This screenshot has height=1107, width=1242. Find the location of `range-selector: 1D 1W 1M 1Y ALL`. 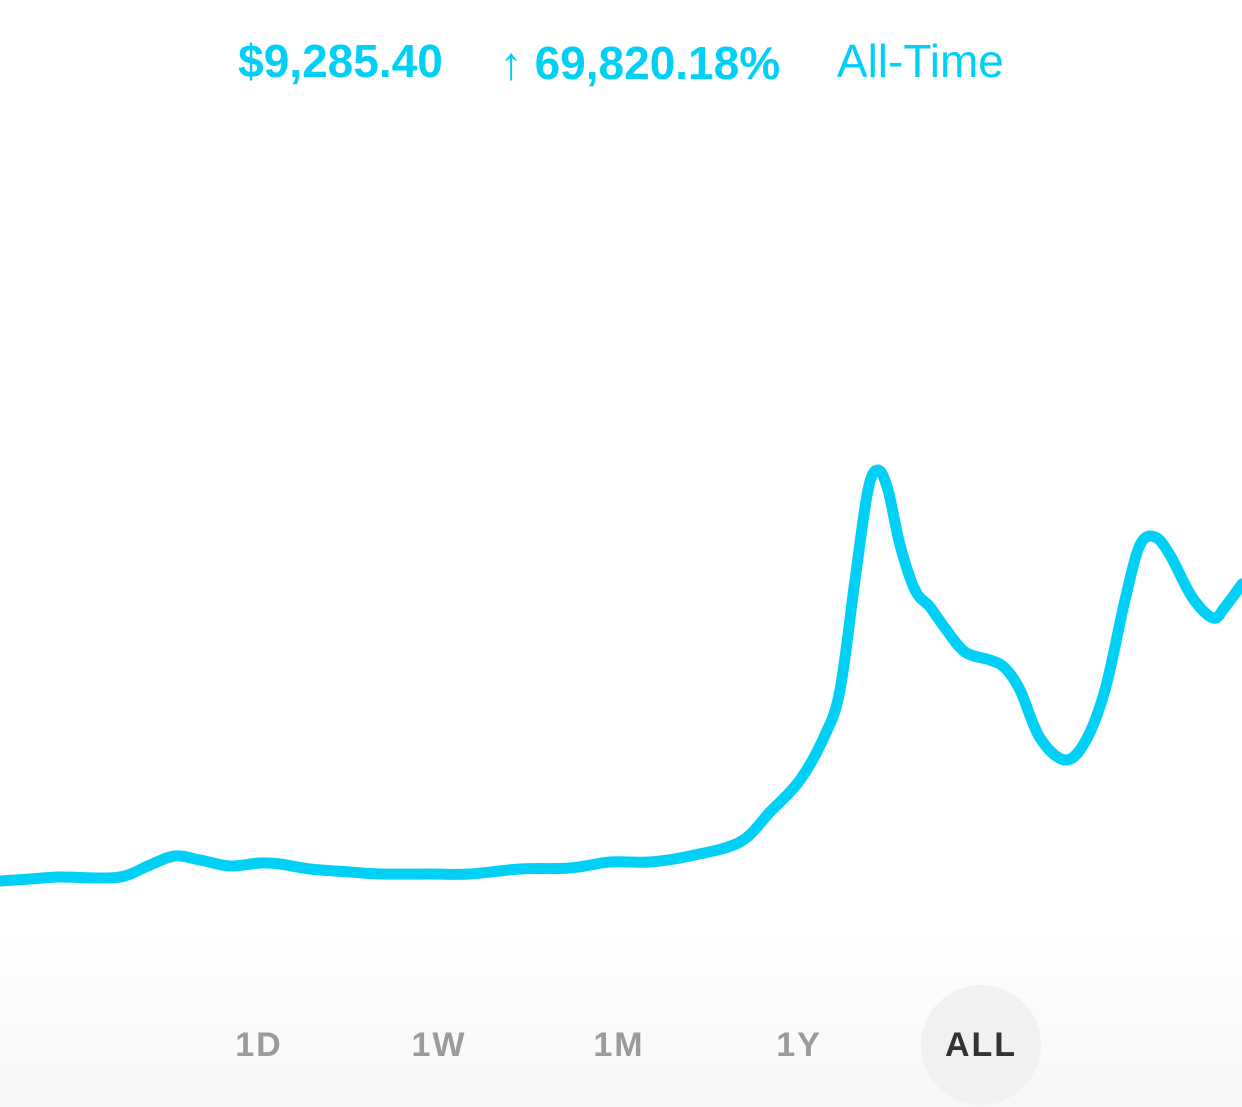

range-selector: 1D 1W 1M 1Y ALL is located at coordinates (621, 1045).